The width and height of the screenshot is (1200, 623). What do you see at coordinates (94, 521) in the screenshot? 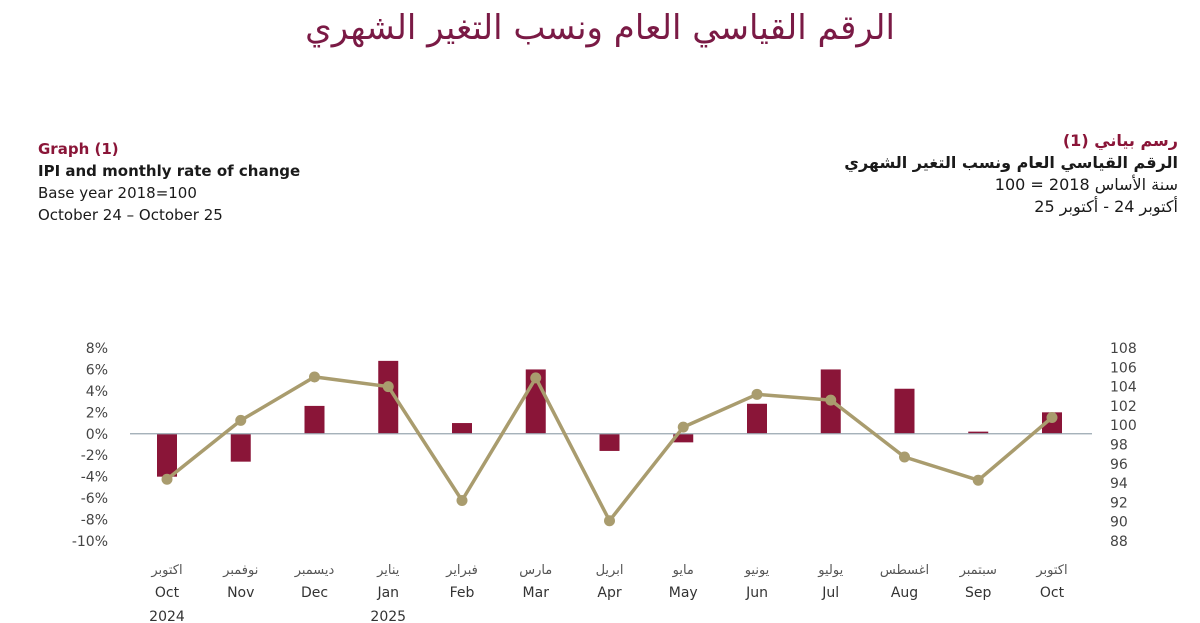
I see `y-left-tick-label: -8%` at bounding box center [94, 521].